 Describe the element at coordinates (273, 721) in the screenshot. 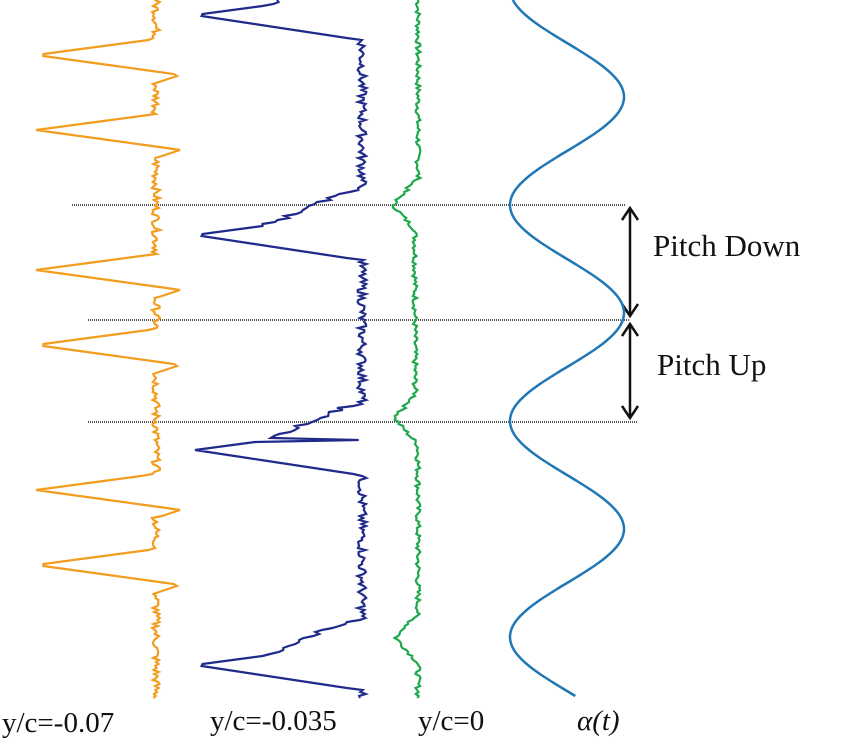

I see `trace-label: y/c=-0.035` at that location.